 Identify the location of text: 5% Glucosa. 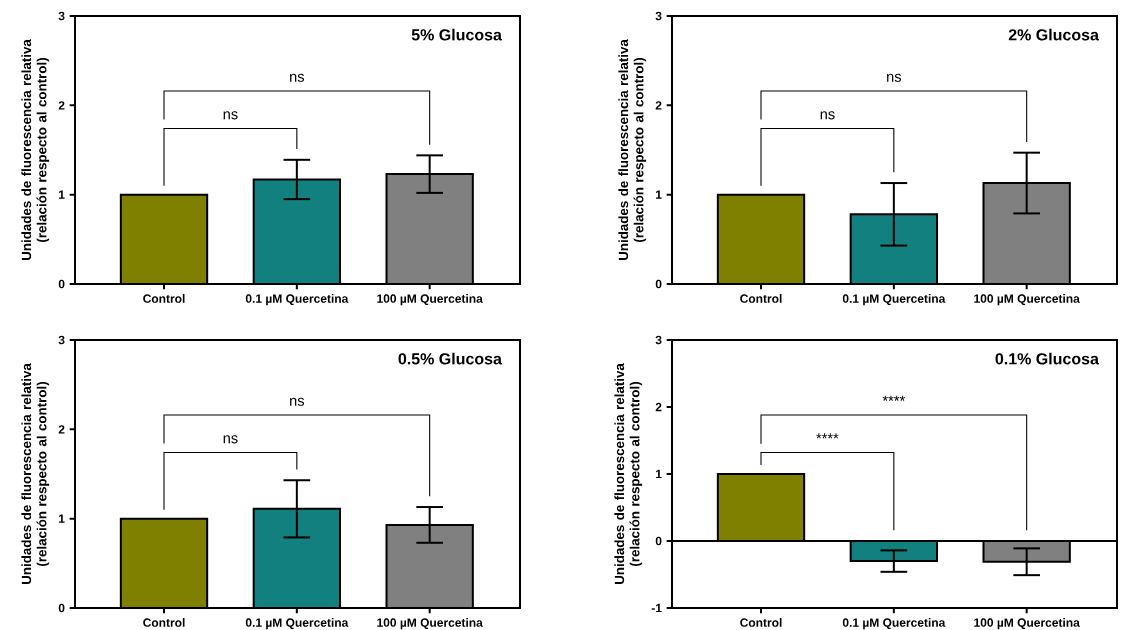
(457, 34).